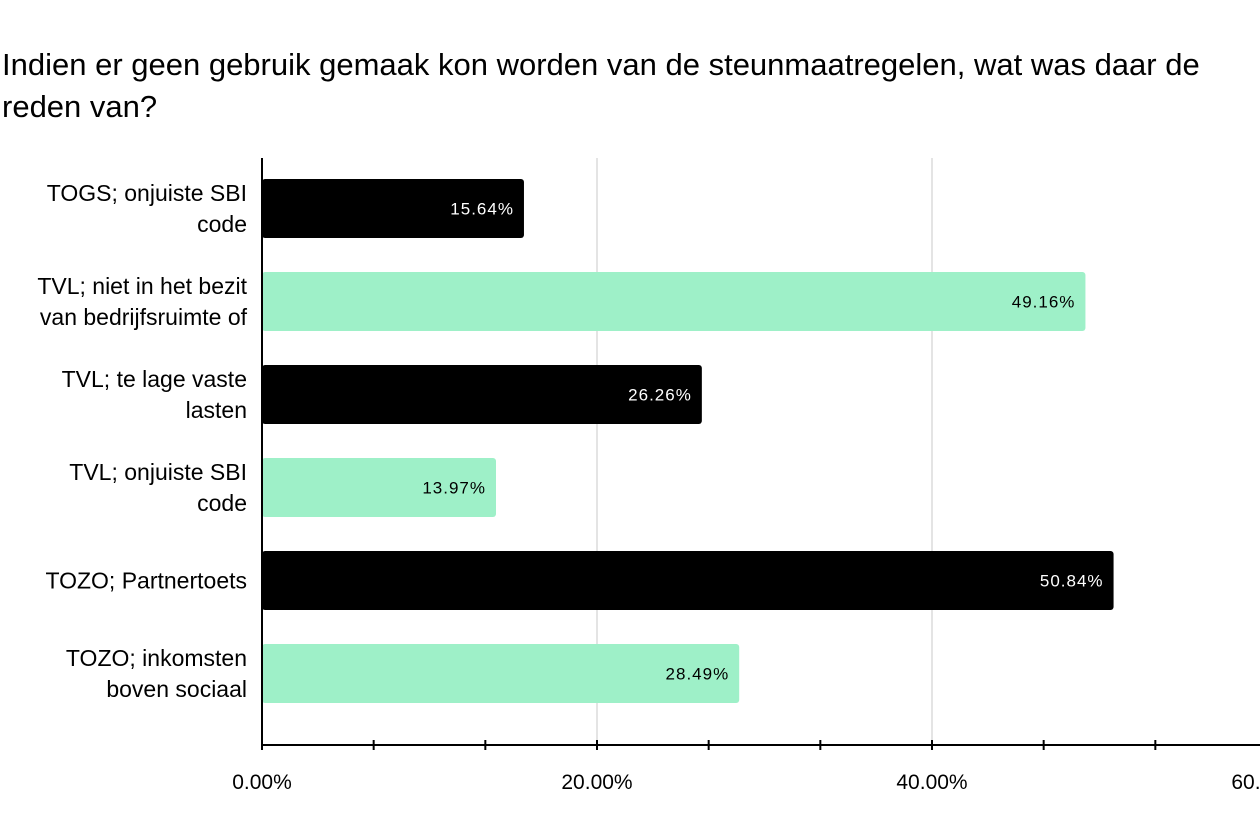 This screenshot has width=1260, height=840. I want to click on data-label: 13.97%, so click(454, 488).